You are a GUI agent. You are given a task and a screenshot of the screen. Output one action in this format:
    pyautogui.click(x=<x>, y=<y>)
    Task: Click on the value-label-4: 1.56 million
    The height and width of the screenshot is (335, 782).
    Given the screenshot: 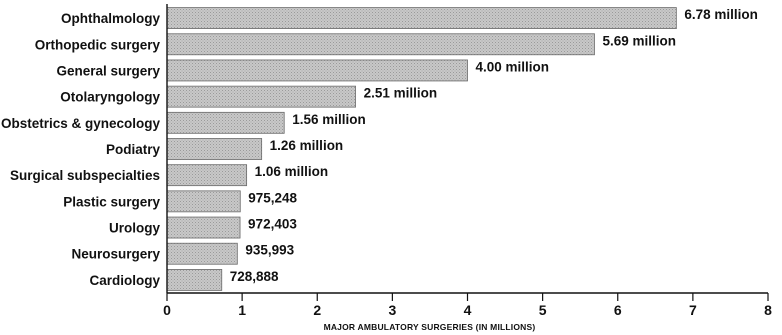 What is the action you would take?
    pyautogui.click(x=329, y=119)
    